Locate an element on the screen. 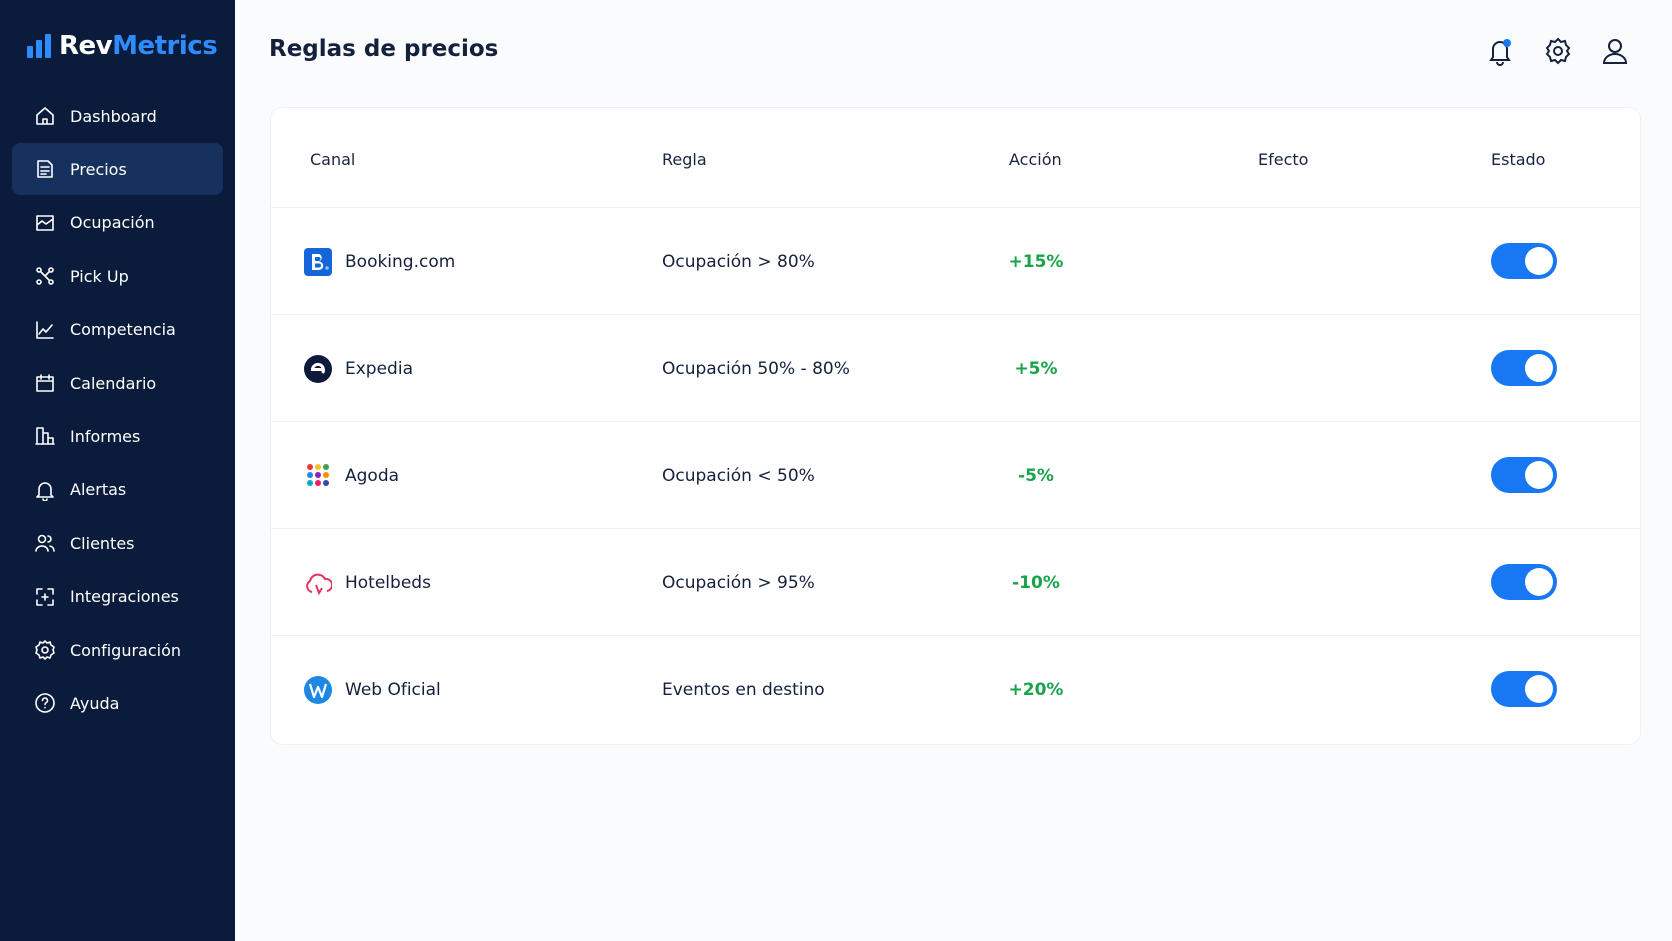 This screenshot has width=1672, height=941. brand: Rev Metrics is located at coordinates (122, 46).